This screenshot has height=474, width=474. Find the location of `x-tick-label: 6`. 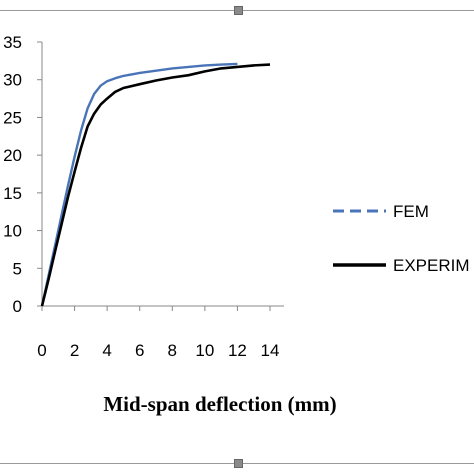

x-tick-label: 6 is located at coordinates (139, 350).